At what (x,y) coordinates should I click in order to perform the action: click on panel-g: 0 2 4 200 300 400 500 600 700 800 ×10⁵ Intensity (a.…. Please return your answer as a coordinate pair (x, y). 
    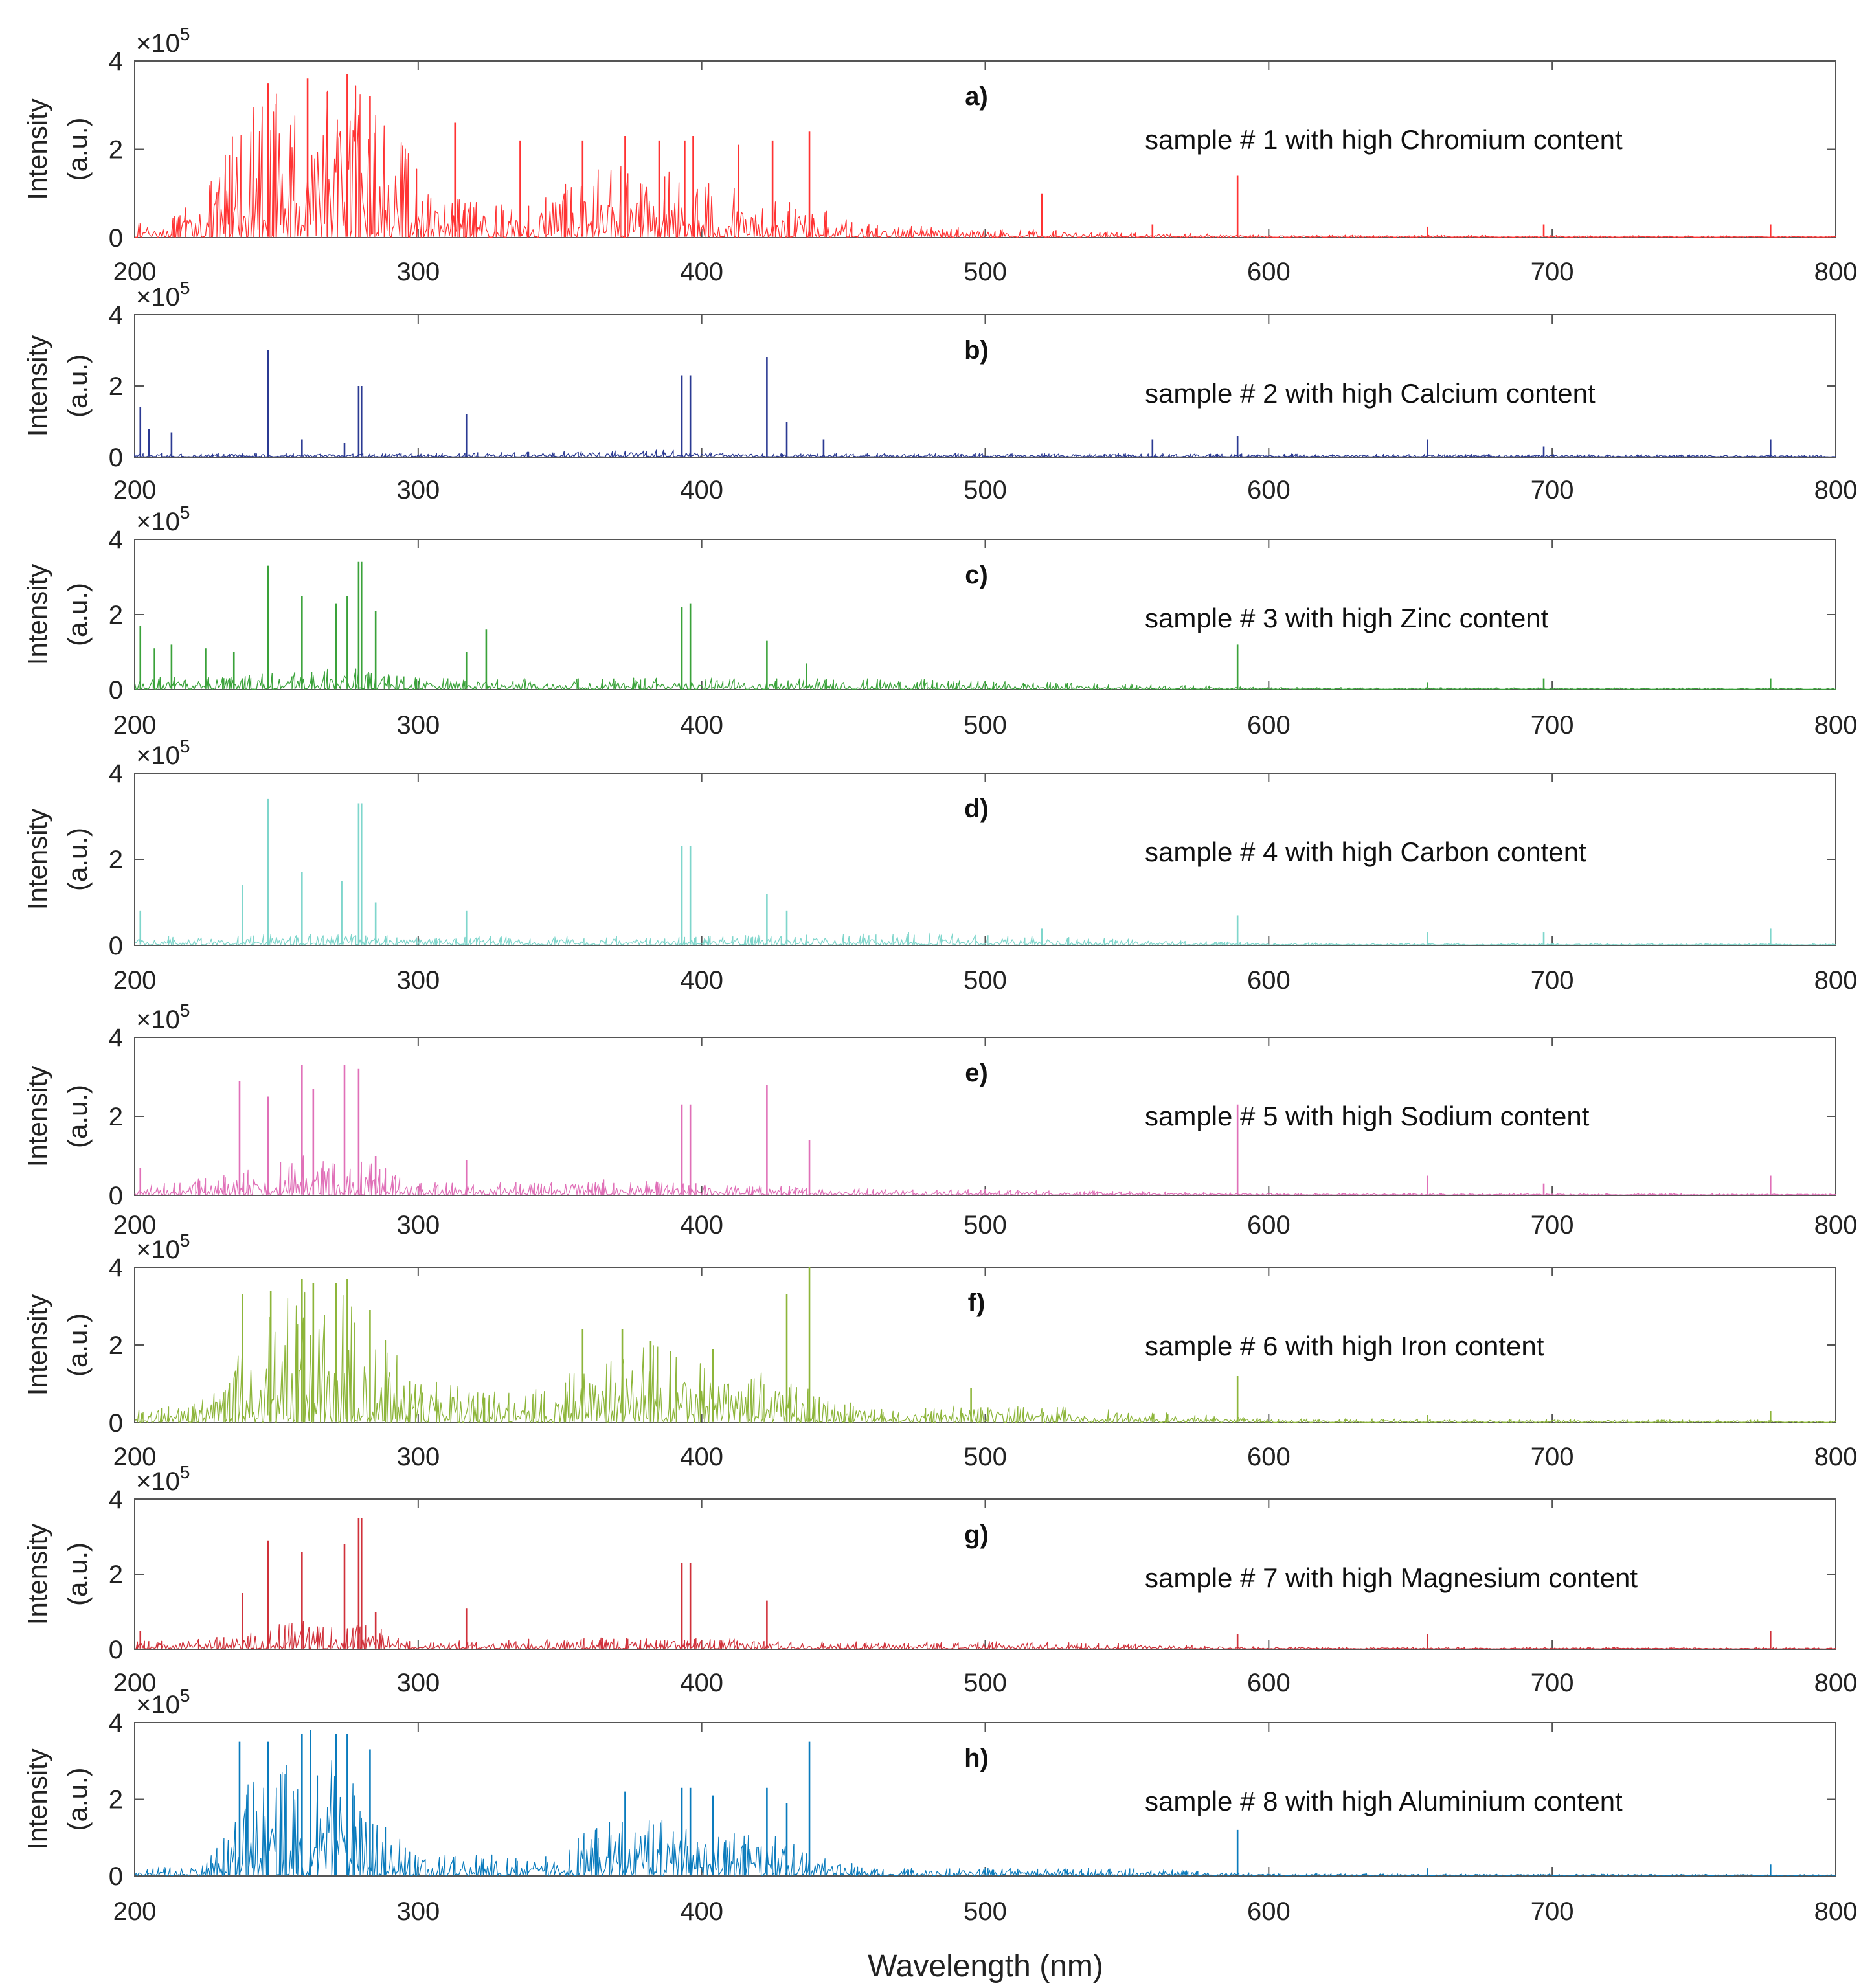
    Looking at the image, I should click on (939, 1579).